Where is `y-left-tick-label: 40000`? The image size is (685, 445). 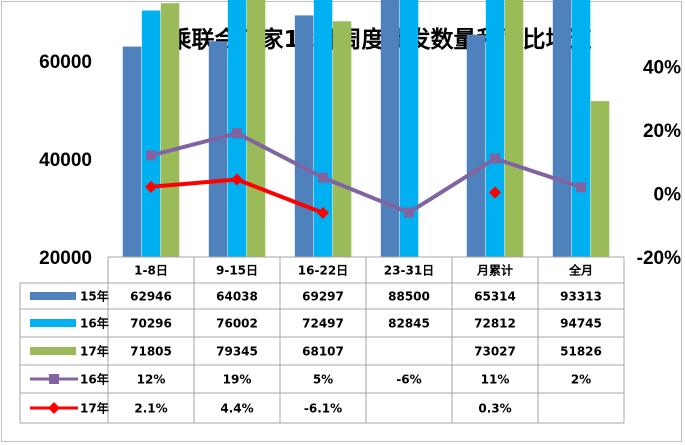
y-left-tick-label: 40000 is located at coordinates (65, 160).